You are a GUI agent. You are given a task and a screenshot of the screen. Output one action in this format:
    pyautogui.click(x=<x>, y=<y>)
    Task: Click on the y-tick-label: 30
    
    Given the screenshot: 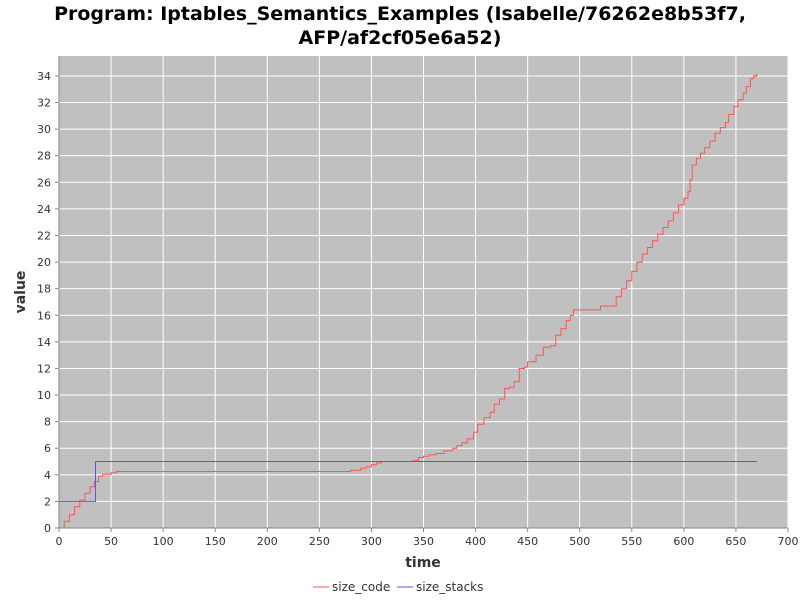 What is the action you would take?
    pyautogui.click(x=44, y=129)
    